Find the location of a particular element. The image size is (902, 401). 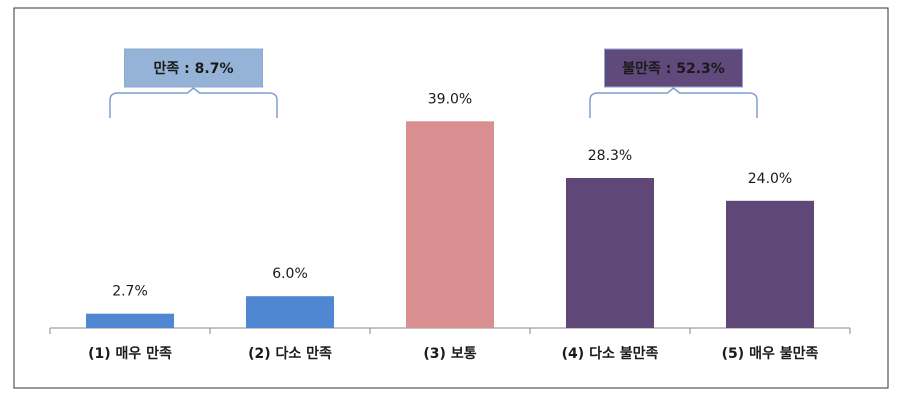

x-tick-label: (4) 다소 불만족 is located at coordinates (610, 354).